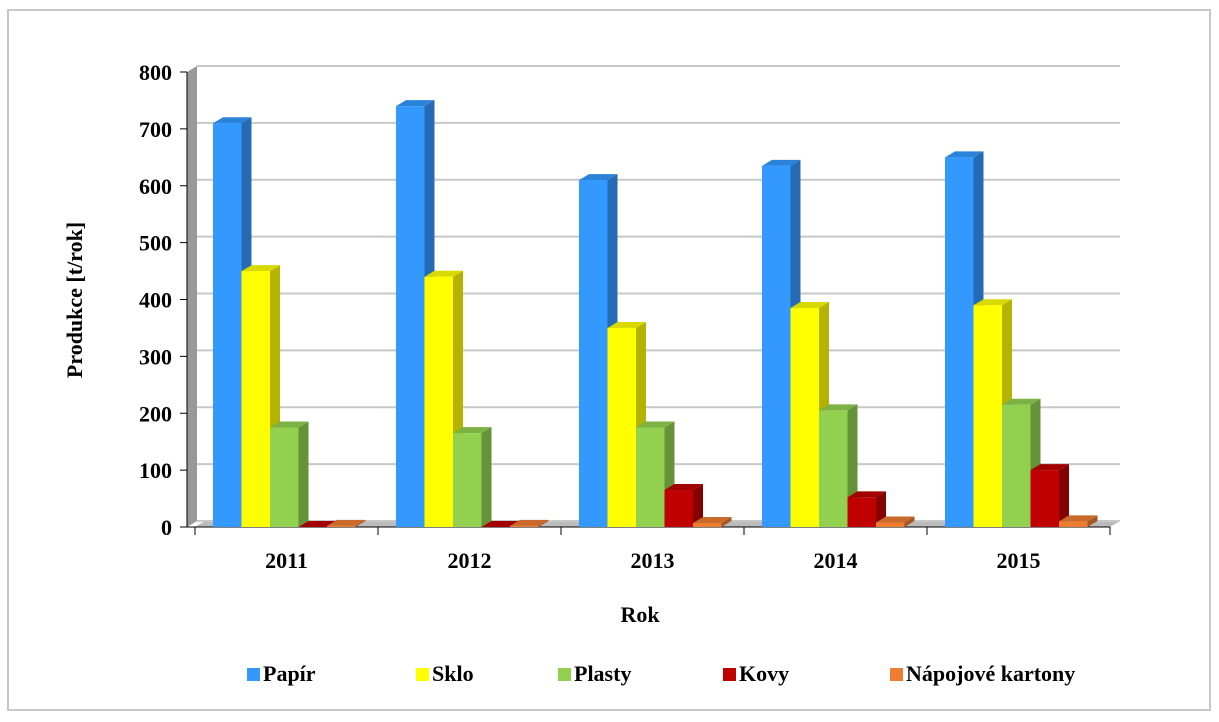 This screenshot has width=1219, height=722. What do you see at coordinates (155, 413) in the screenshot?
I see `y-tick-label: 200` at bounding box center [155, 413].